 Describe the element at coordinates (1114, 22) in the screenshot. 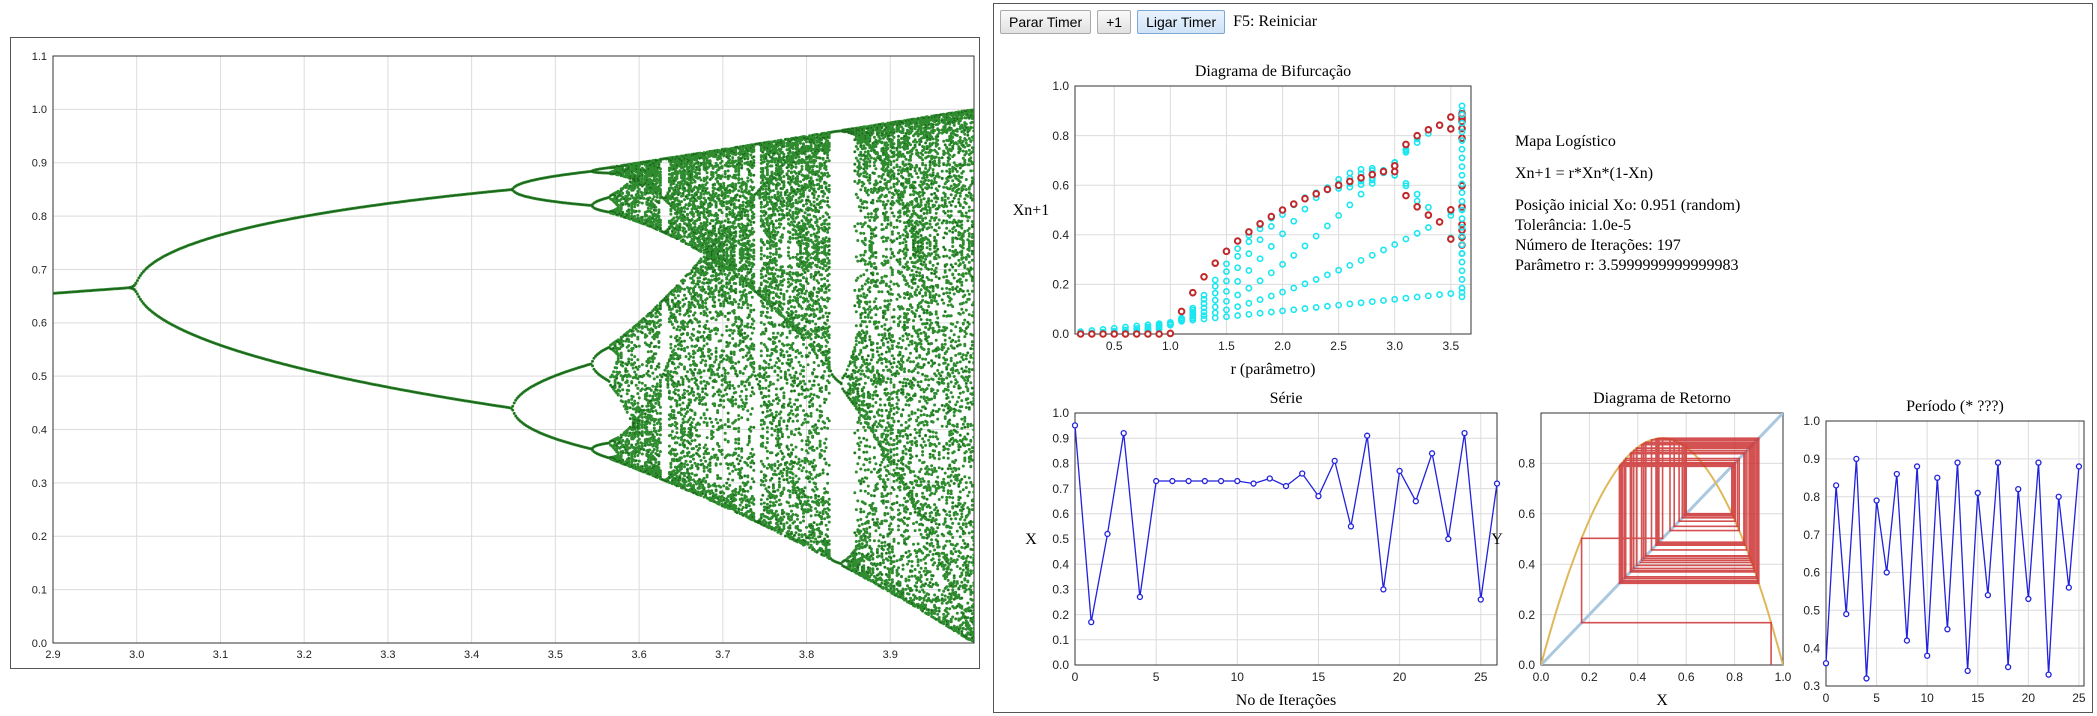

I see `step-button: +1` at that location.